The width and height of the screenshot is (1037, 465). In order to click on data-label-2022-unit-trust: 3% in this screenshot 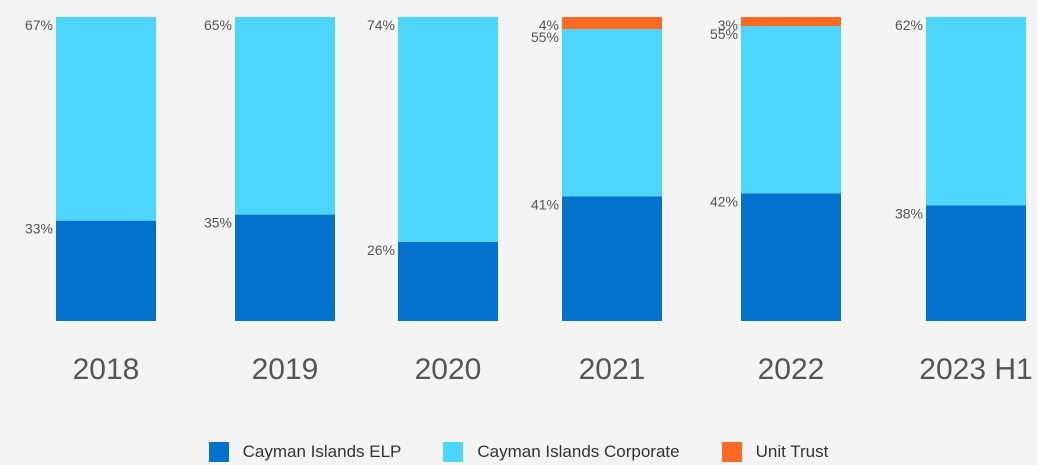, I will do `click(728, 25)`.